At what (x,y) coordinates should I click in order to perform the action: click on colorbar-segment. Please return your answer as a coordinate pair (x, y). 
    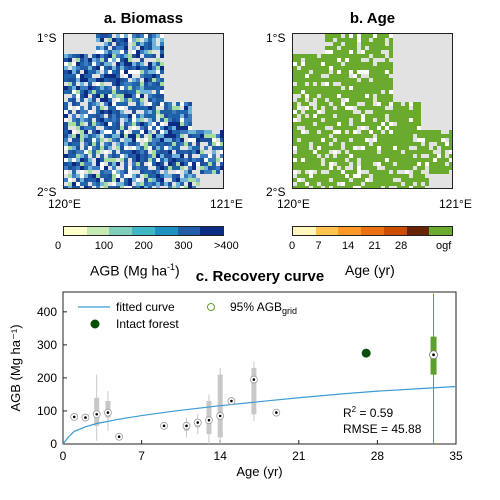
    Looking at the image, I should click on (121, 231).